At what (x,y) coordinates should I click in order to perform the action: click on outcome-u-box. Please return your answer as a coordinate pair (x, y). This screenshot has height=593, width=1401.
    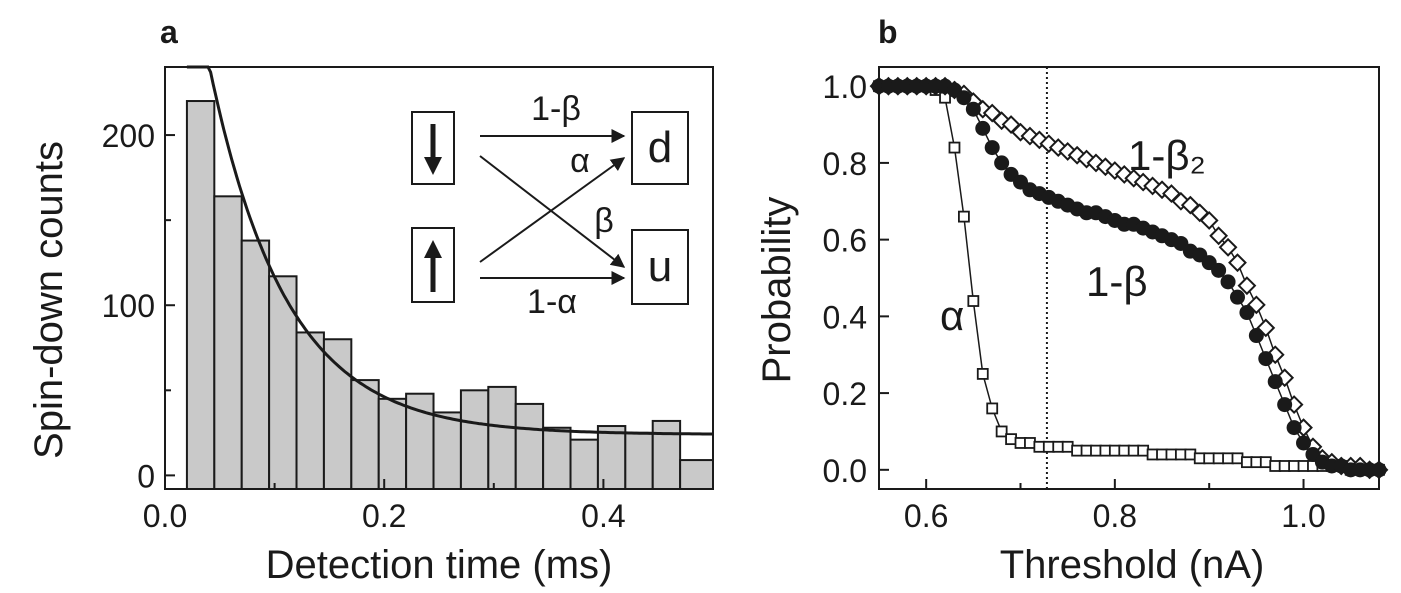
    Looking at the image, I should click on (660, 267).